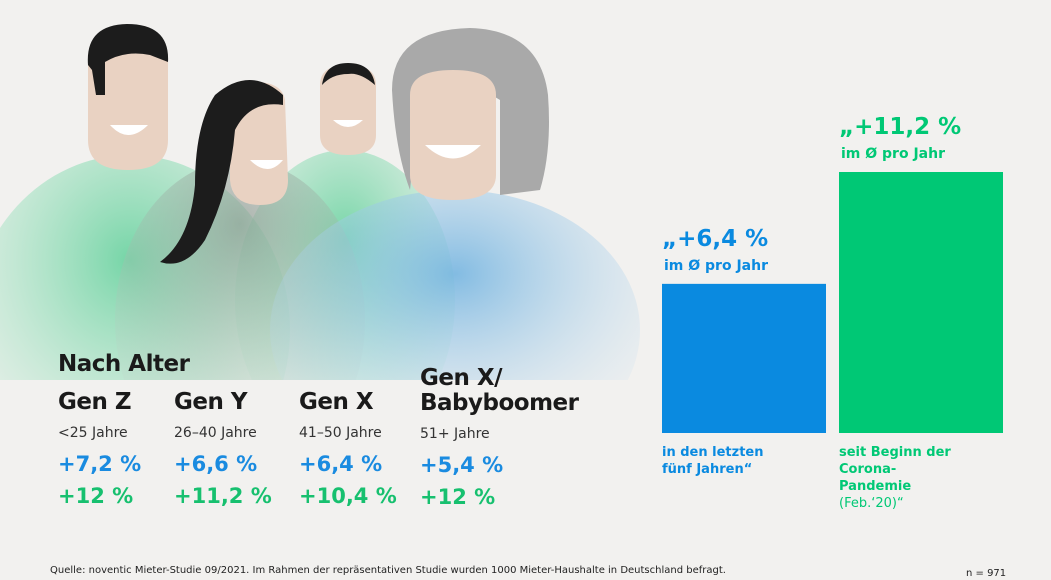 This screenshot has height=580, width=1051. Describe the element at coordinates (216, 464) in the screenshot. I see `gen-value-5y: +6,6 %` at that location.